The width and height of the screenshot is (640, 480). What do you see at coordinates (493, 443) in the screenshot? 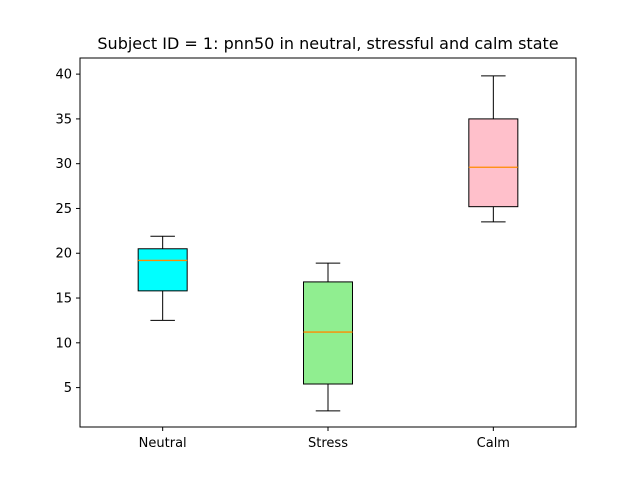
I see `x-tick-label: Calm` at bounding box center [493, 443].